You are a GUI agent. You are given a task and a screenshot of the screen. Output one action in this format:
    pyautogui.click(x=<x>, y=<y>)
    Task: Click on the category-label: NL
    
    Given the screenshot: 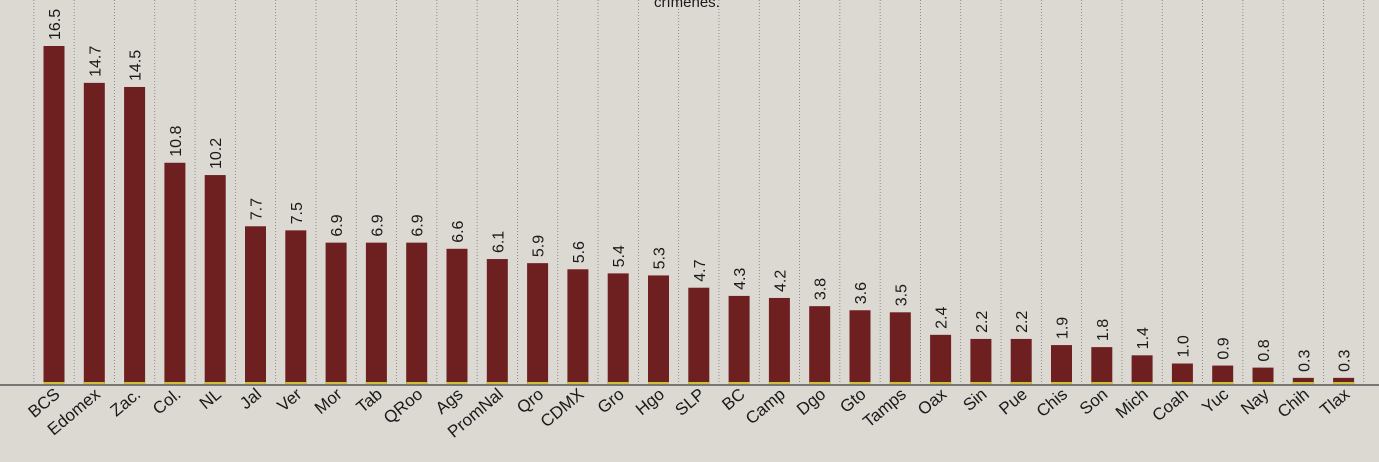 What is the action you would take?
    pyautogui.click(x=210, y=399)
    